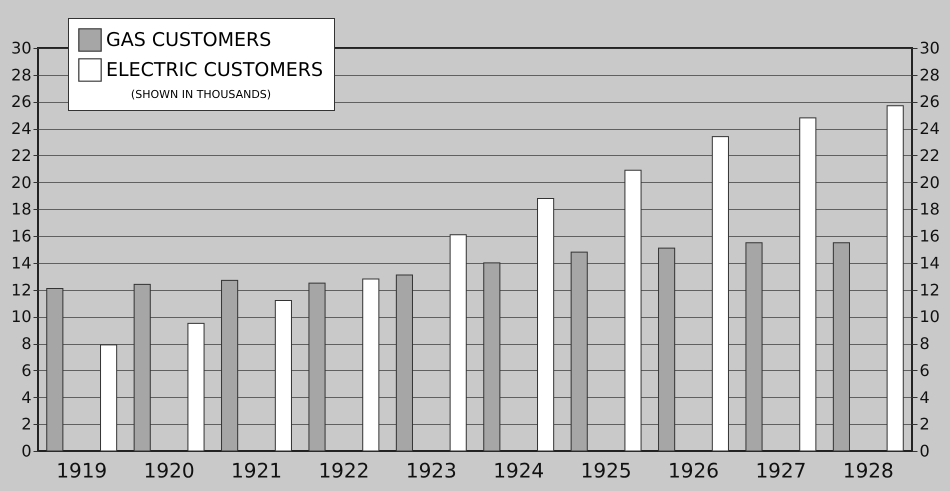 The height and width of the screenshot is (491, 950). Describe the element at coordinates (21, 155) in the screenshot. I see `y-tick-label: 22` at that location.